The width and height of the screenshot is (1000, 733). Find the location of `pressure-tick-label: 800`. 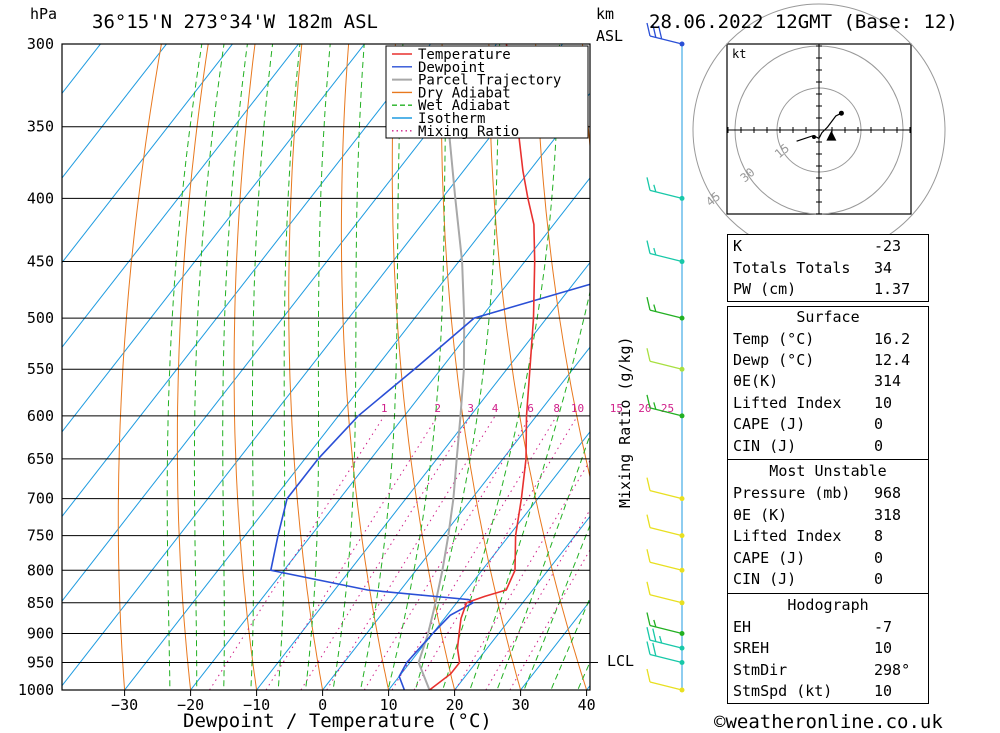

pressure-tick-label: 800 is located at coordinates (40, 570).